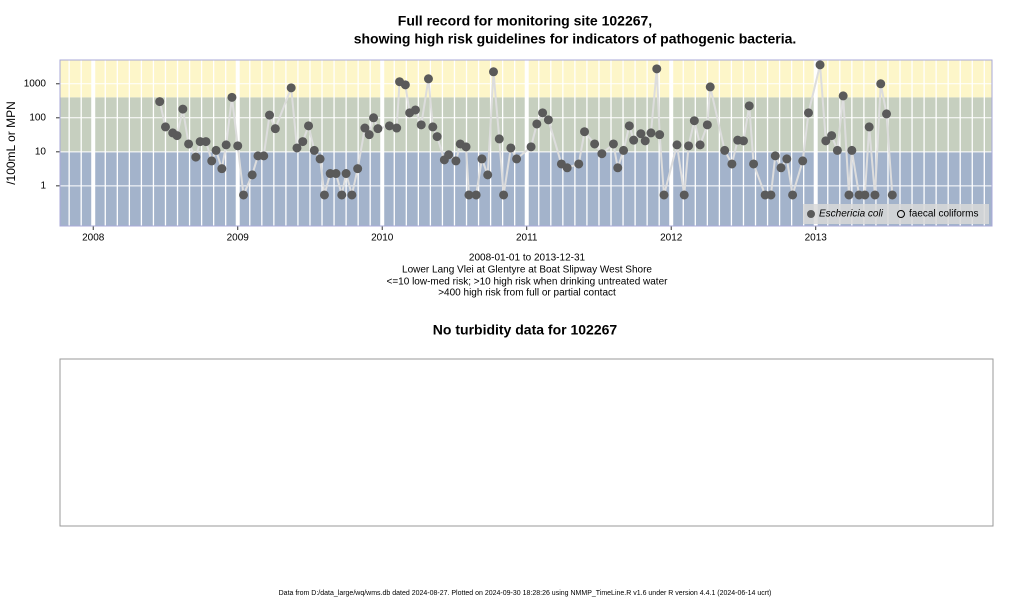 The image size is (1024, 605). I want to click on y-axis-label: /100mL or MPN, so click(11, 143).